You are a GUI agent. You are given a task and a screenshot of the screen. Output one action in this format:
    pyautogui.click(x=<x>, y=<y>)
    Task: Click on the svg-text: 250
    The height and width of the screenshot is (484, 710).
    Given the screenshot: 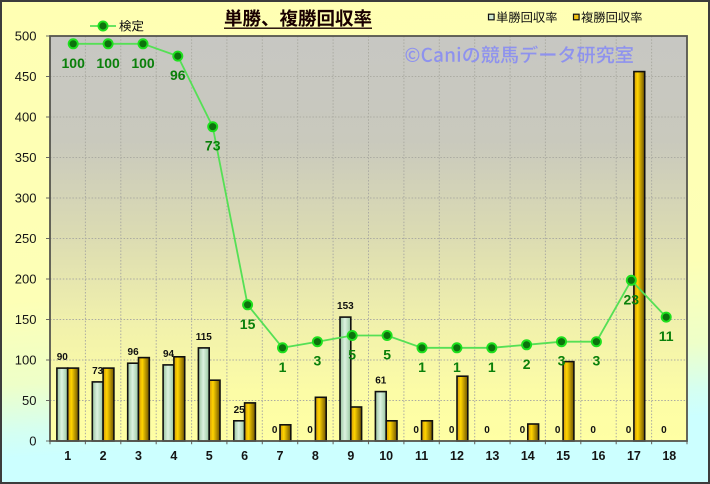 What is the action you would take?
    pyautogui.click(x=26, y=238)
    